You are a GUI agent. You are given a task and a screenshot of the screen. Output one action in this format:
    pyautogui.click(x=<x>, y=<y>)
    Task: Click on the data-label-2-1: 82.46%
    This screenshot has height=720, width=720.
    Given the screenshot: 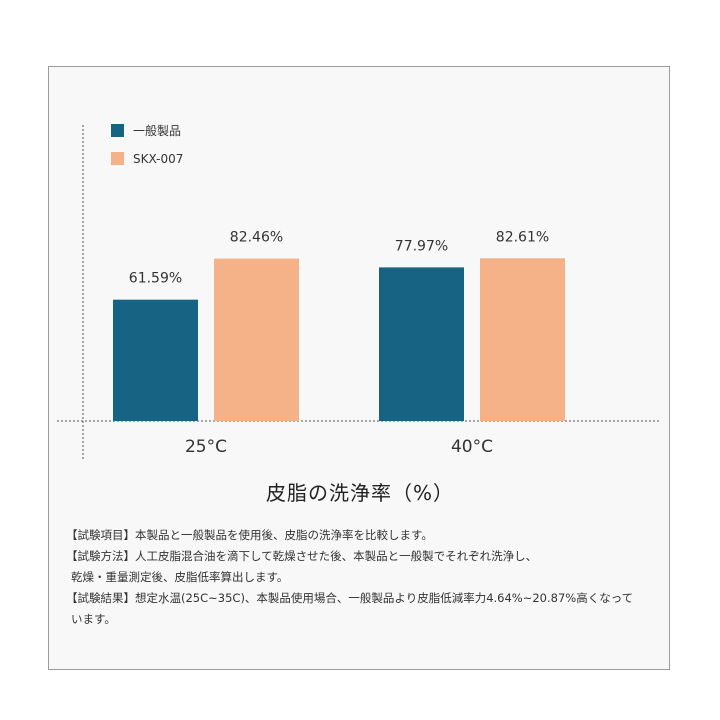 What is the action you would take?
    pyautogui.click(x=256, y=238)
    